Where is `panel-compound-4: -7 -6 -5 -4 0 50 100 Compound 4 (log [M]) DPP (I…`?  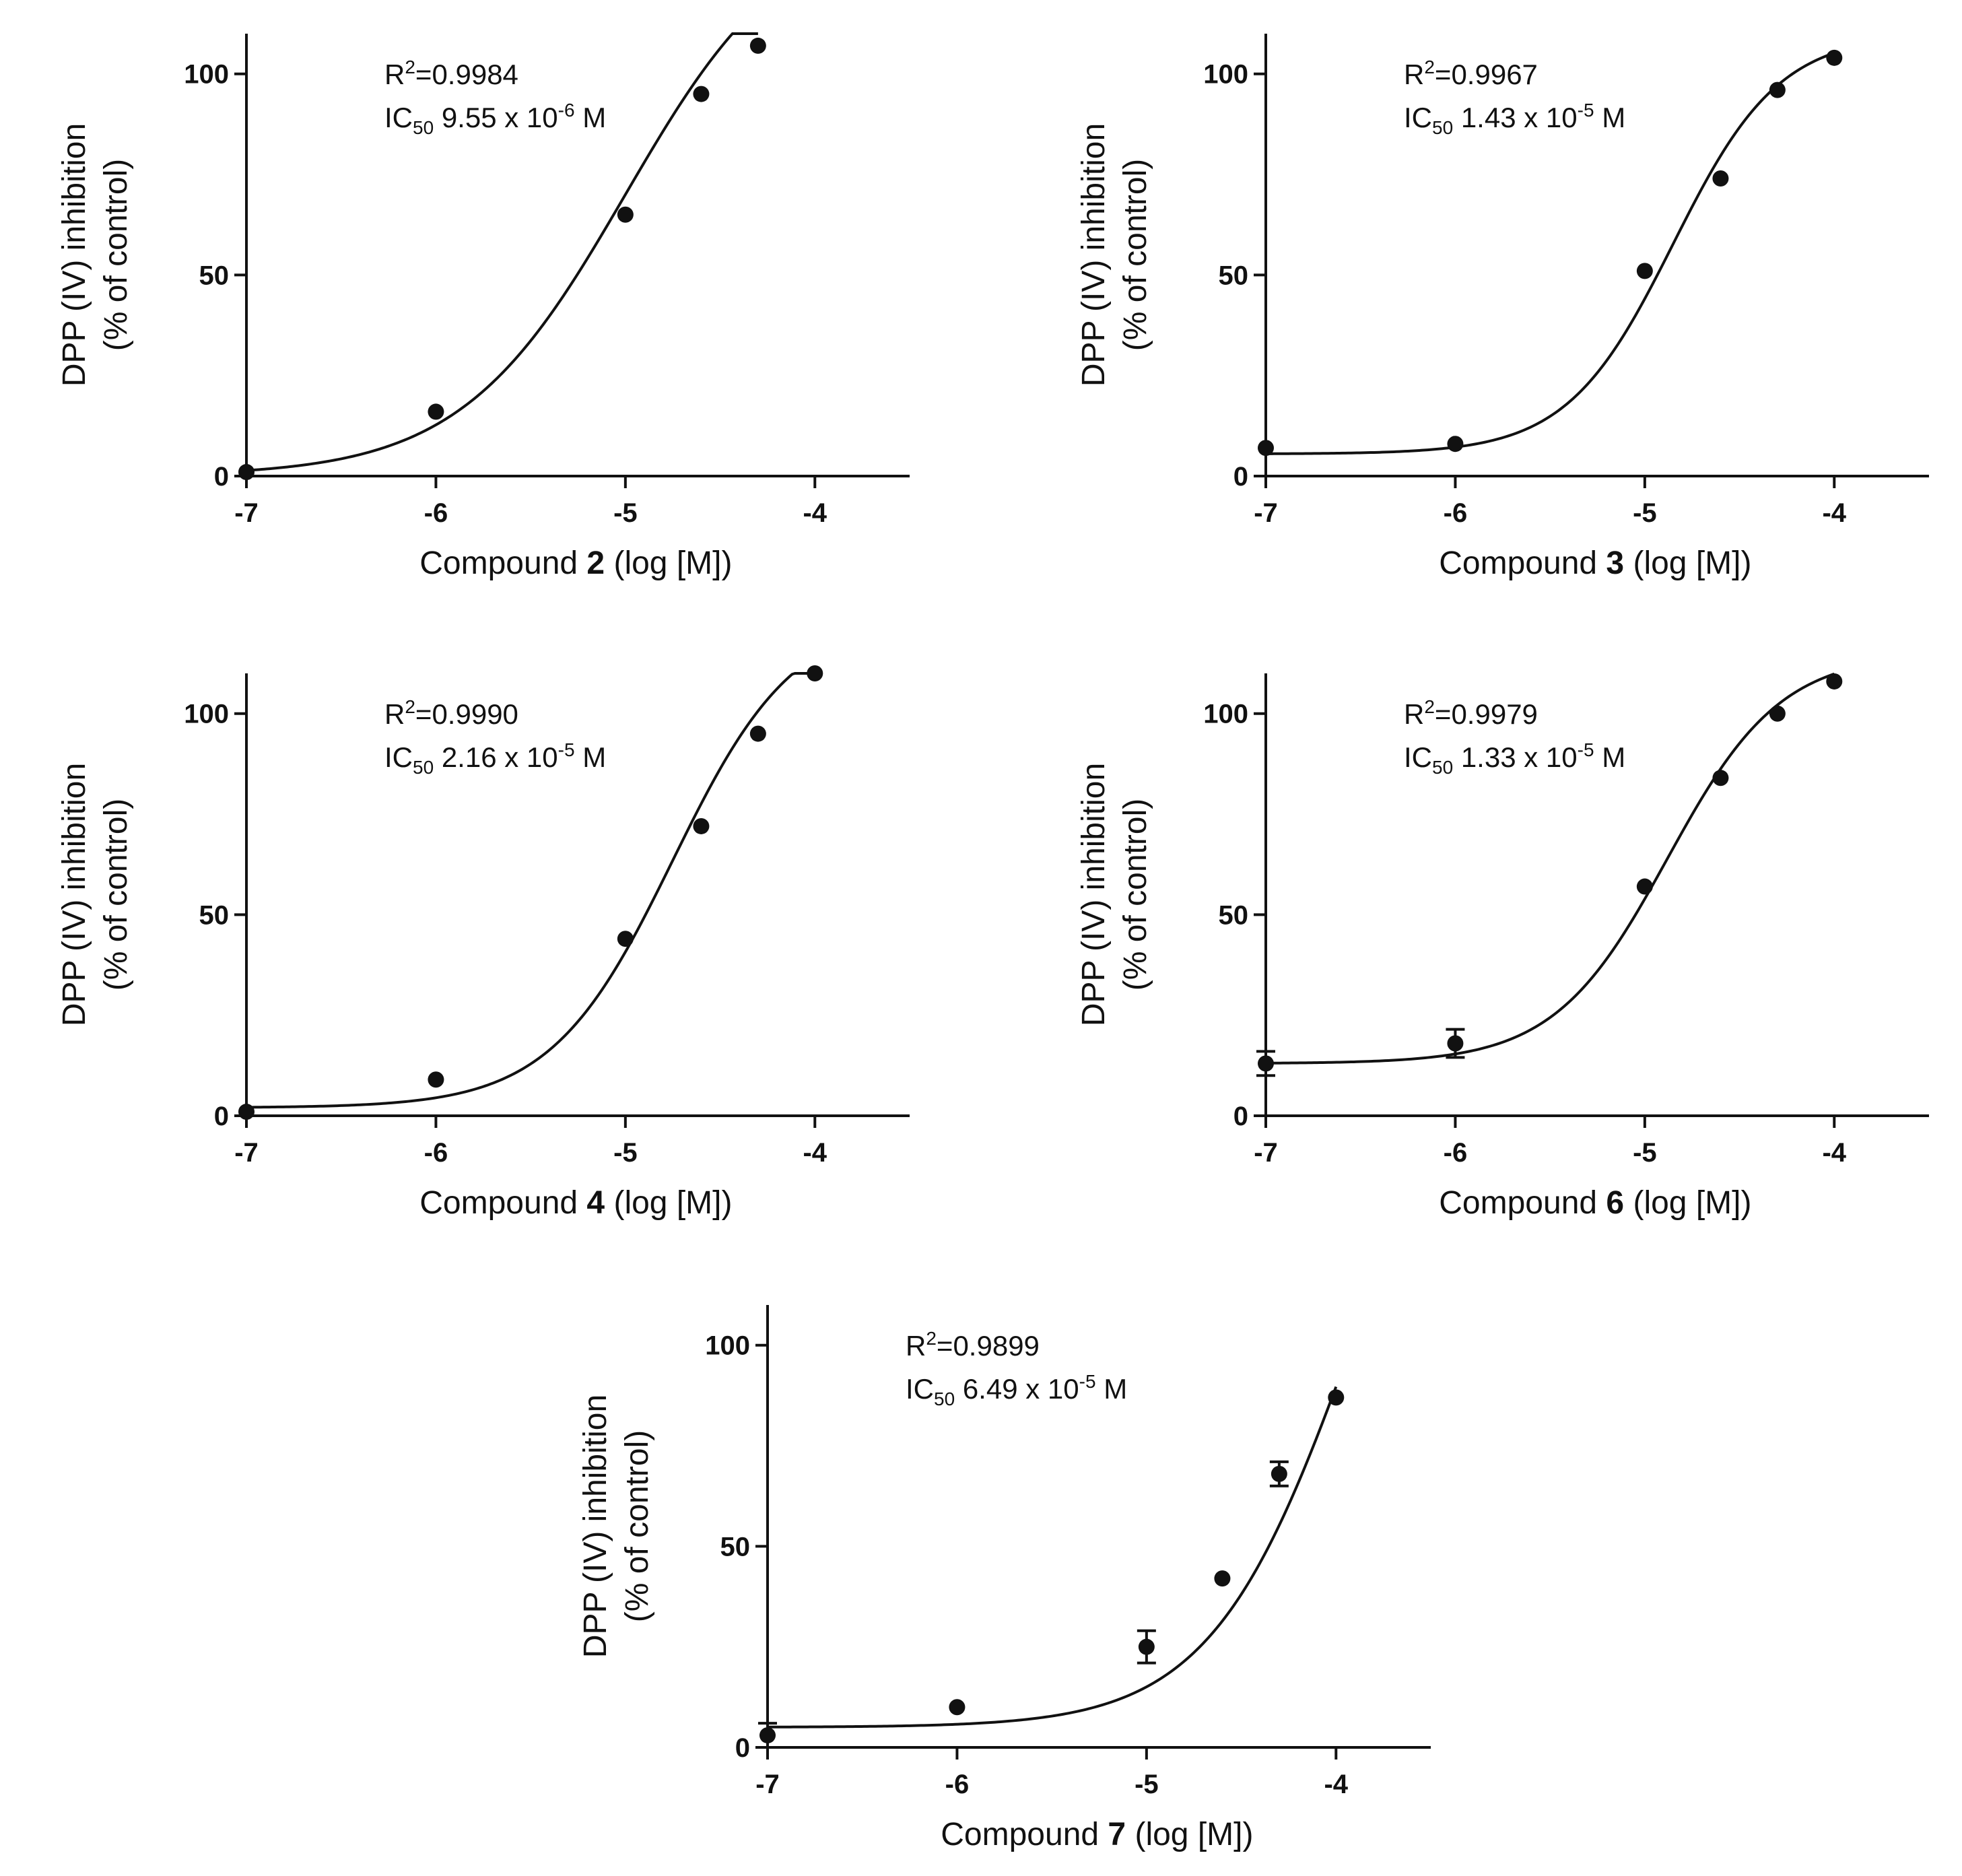 panel-compound-4: -7 -6 -5 -4 0 50 100 Compound 4 (log [M]) DPP (I… is located at coordinates (483, 943).